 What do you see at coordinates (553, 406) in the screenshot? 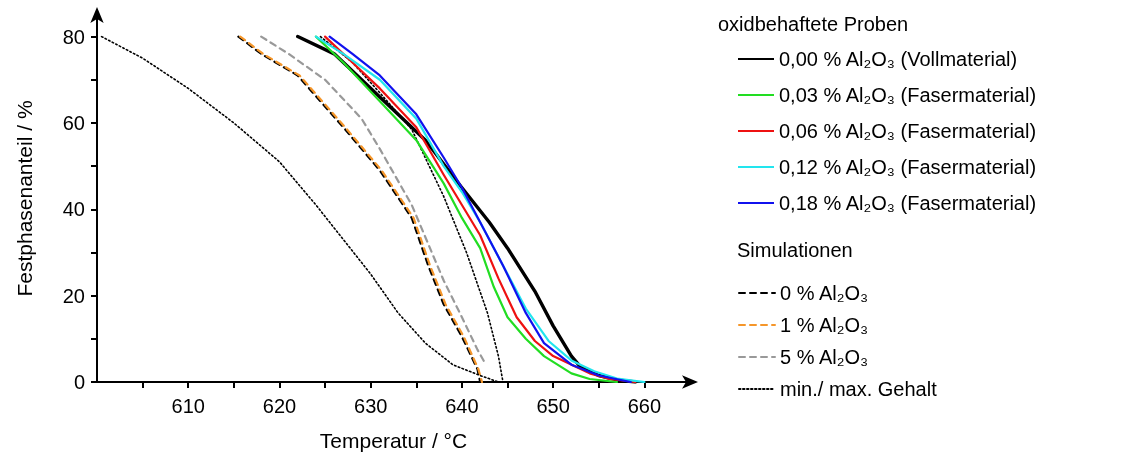
I see `x-tick-label: 650` at bounding box center [553, 406].